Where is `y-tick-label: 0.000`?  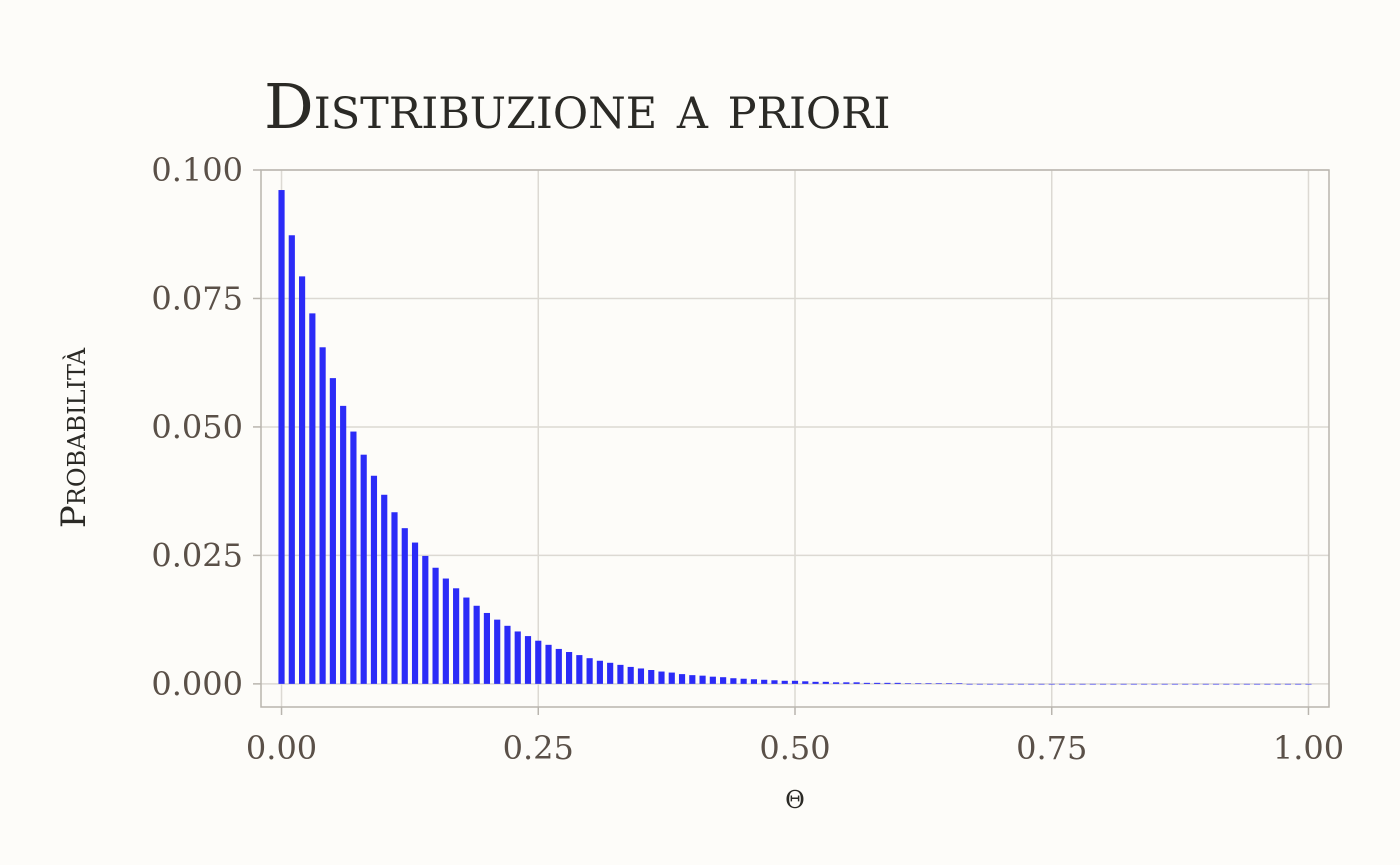 y-tick-label: 0.000 is located at coordinates (197, 684).